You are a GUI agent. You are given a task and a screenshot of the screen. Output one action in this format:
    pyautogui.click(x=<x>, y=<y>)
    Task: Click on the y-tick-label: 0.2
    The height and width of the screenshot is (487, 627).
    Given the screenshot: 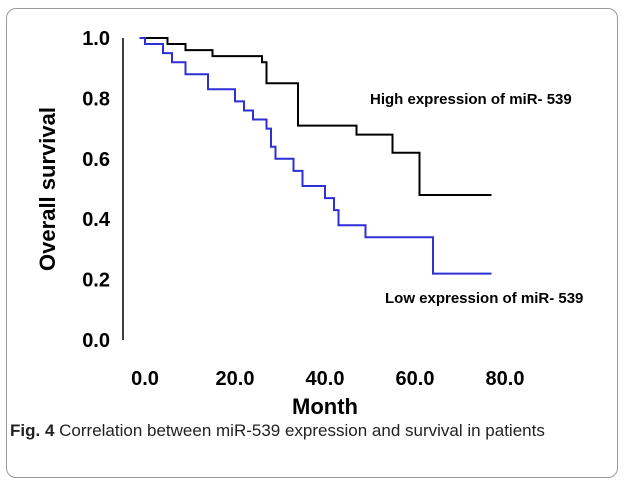 What is the action you would take?
    pyautogui.click(x=96, y=281)
    